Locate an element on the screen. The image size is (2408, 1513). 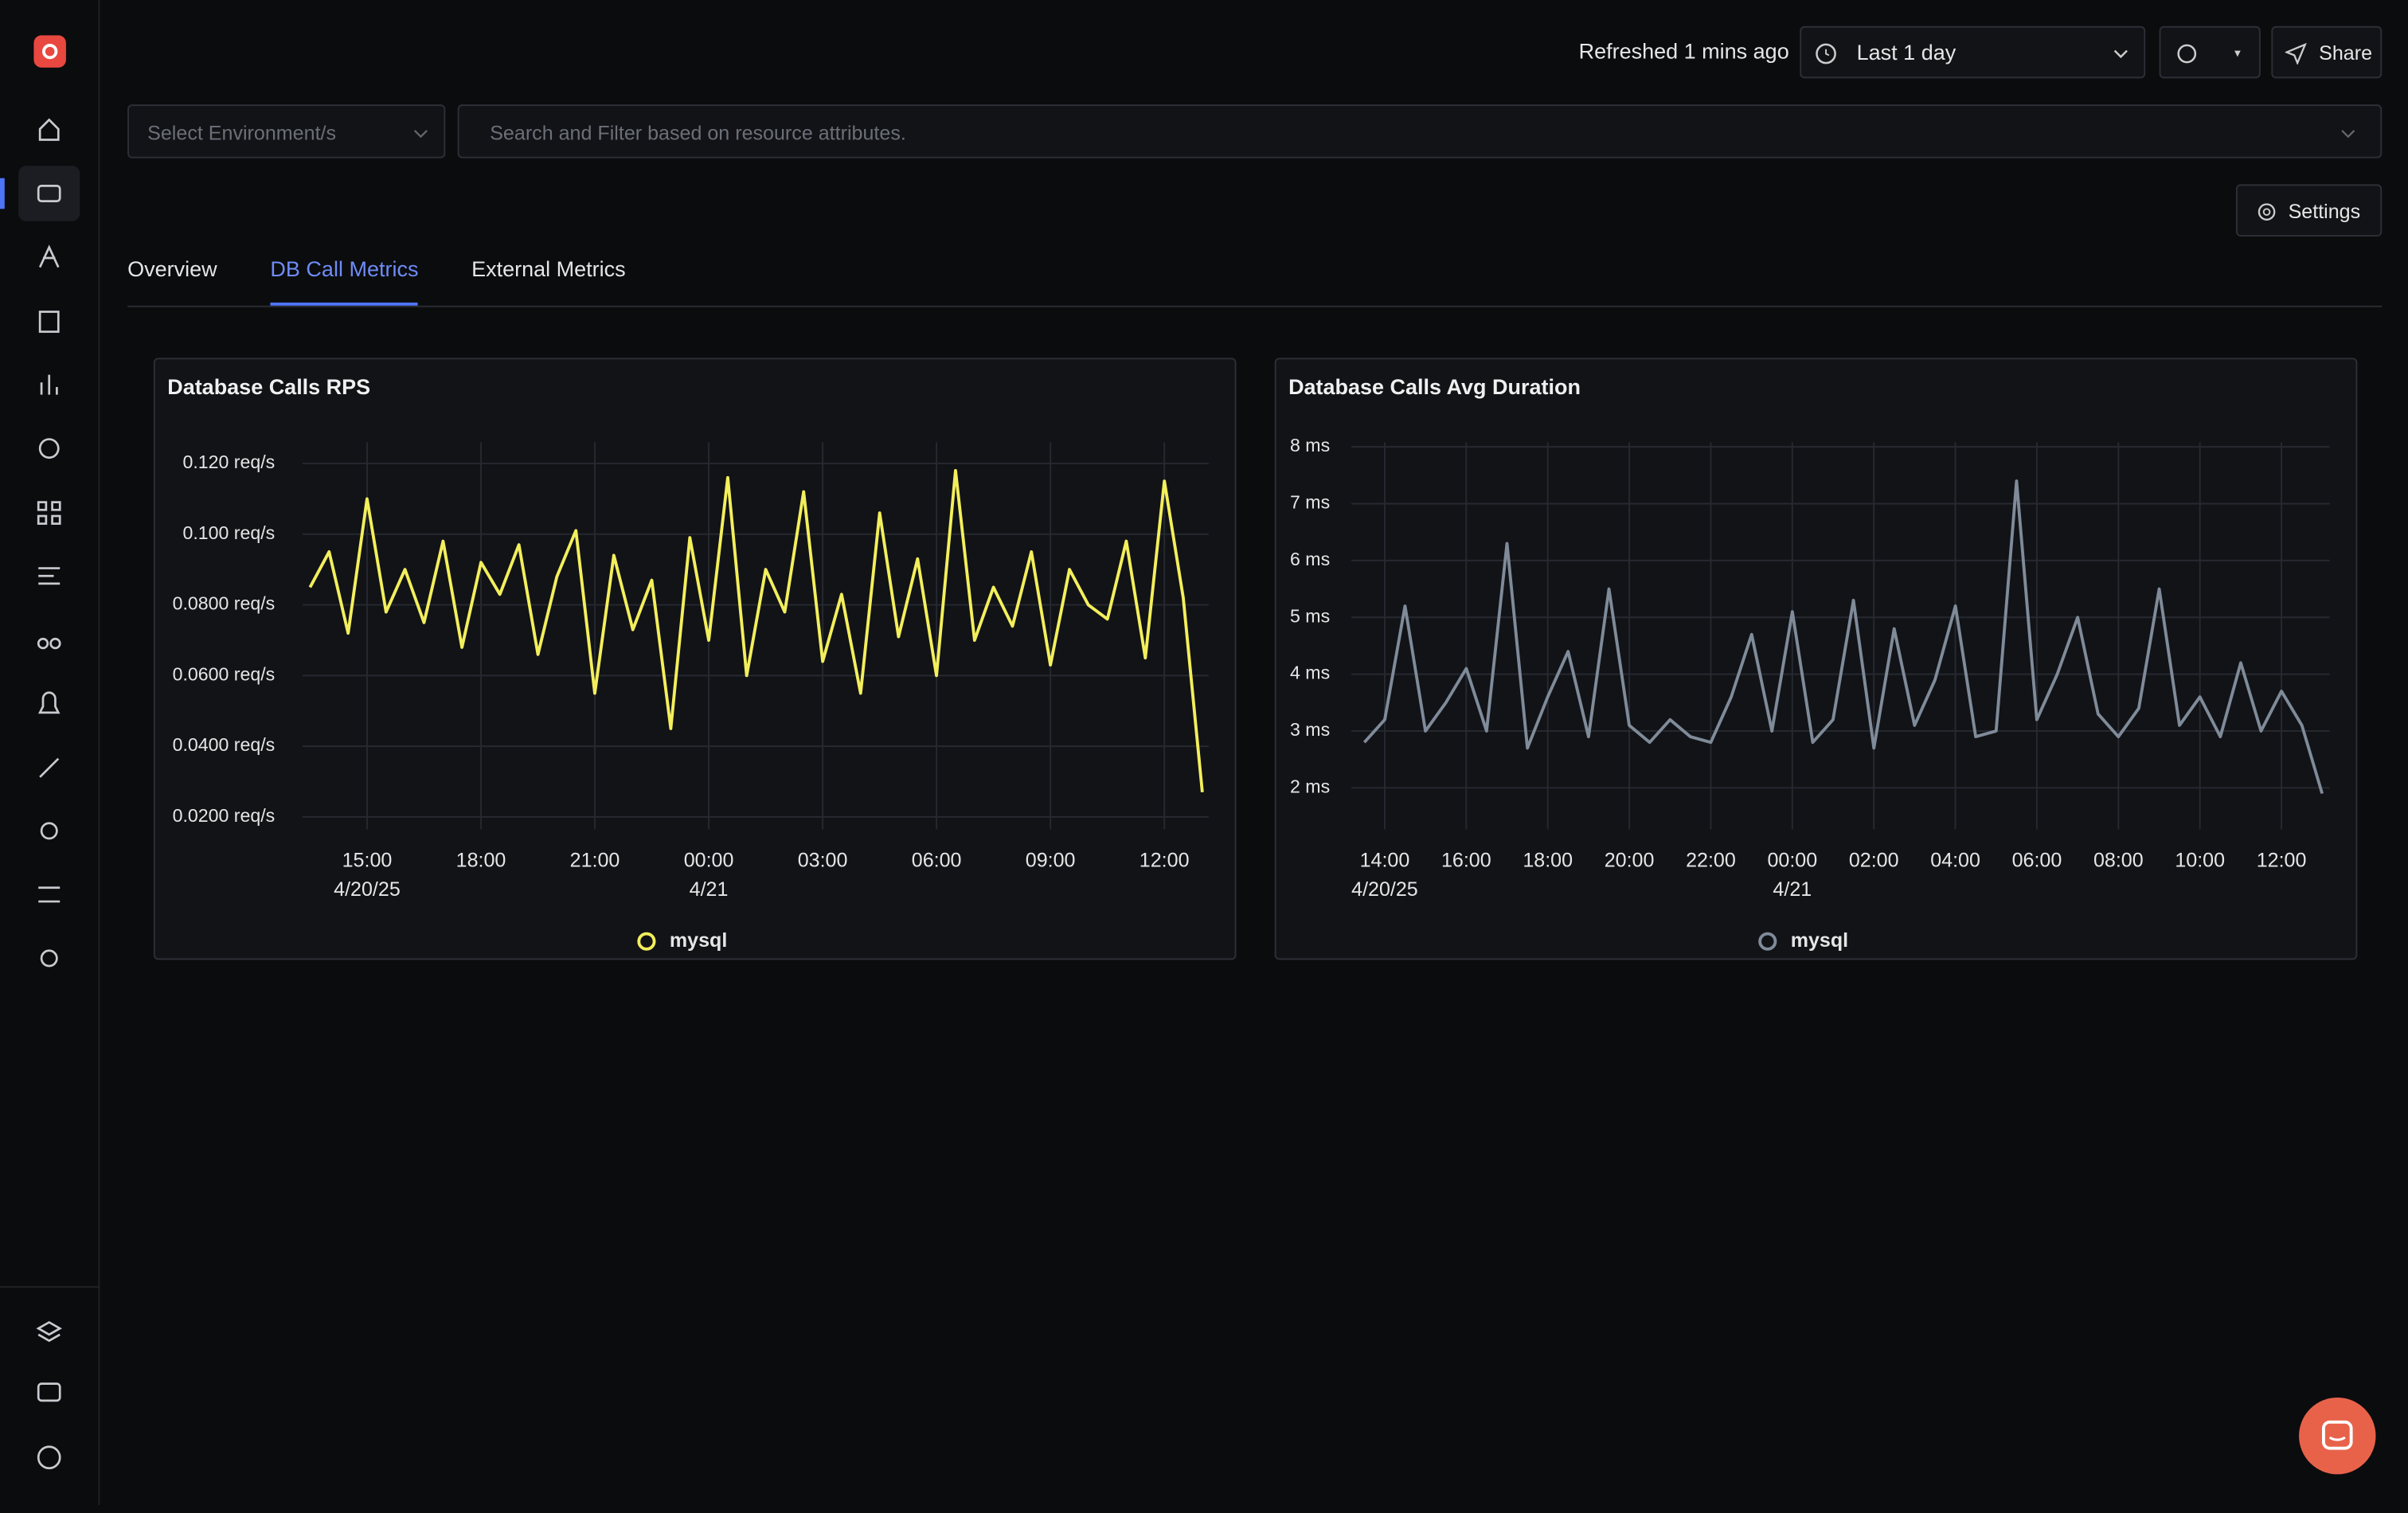
chart-title: Database Calls Avg Duration is located at coordinates (1434, 387).